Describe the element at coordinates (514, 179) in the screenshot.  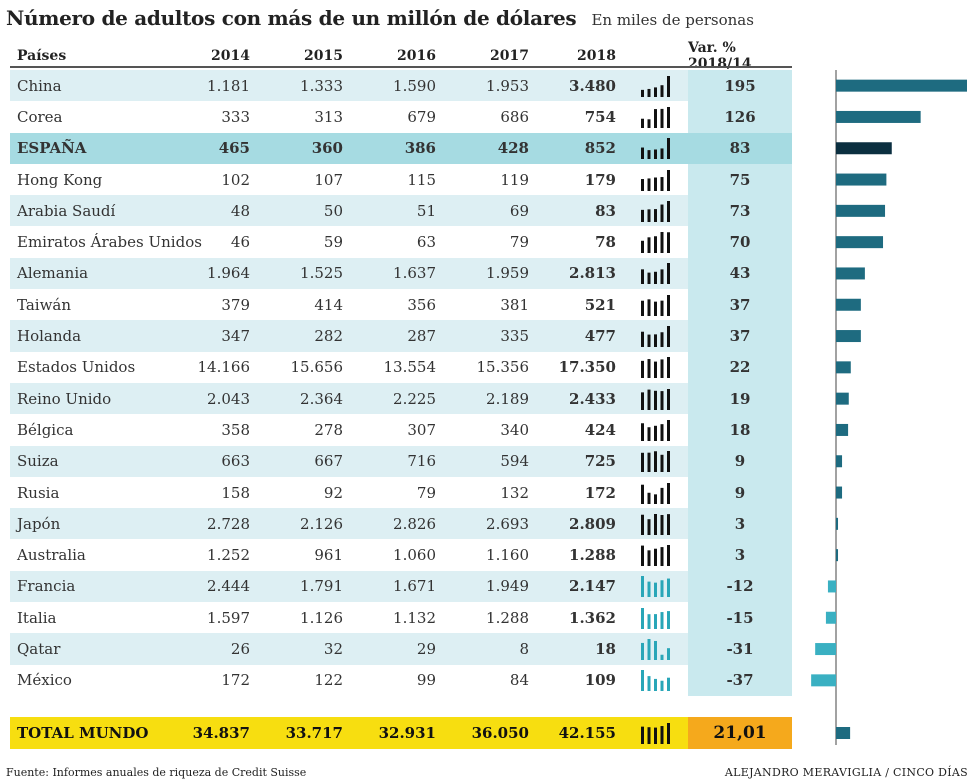
I see `value-2017: 119` at that location.